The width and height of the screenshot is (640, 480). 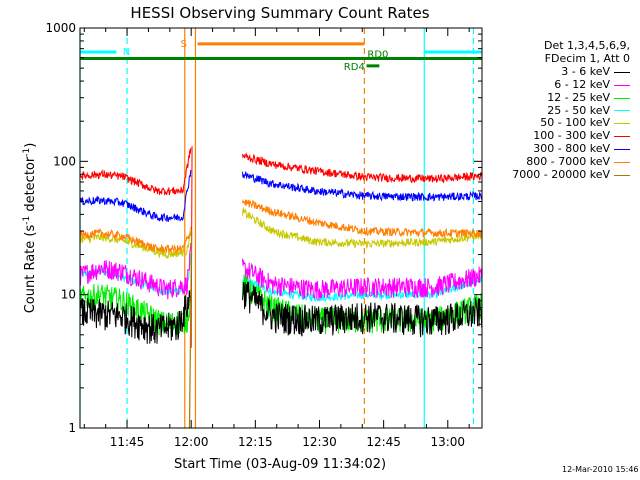 What do you see at coordinates (362, 218) in the screenshot?
I see `series-7-after` at bounding box center [362, 218].